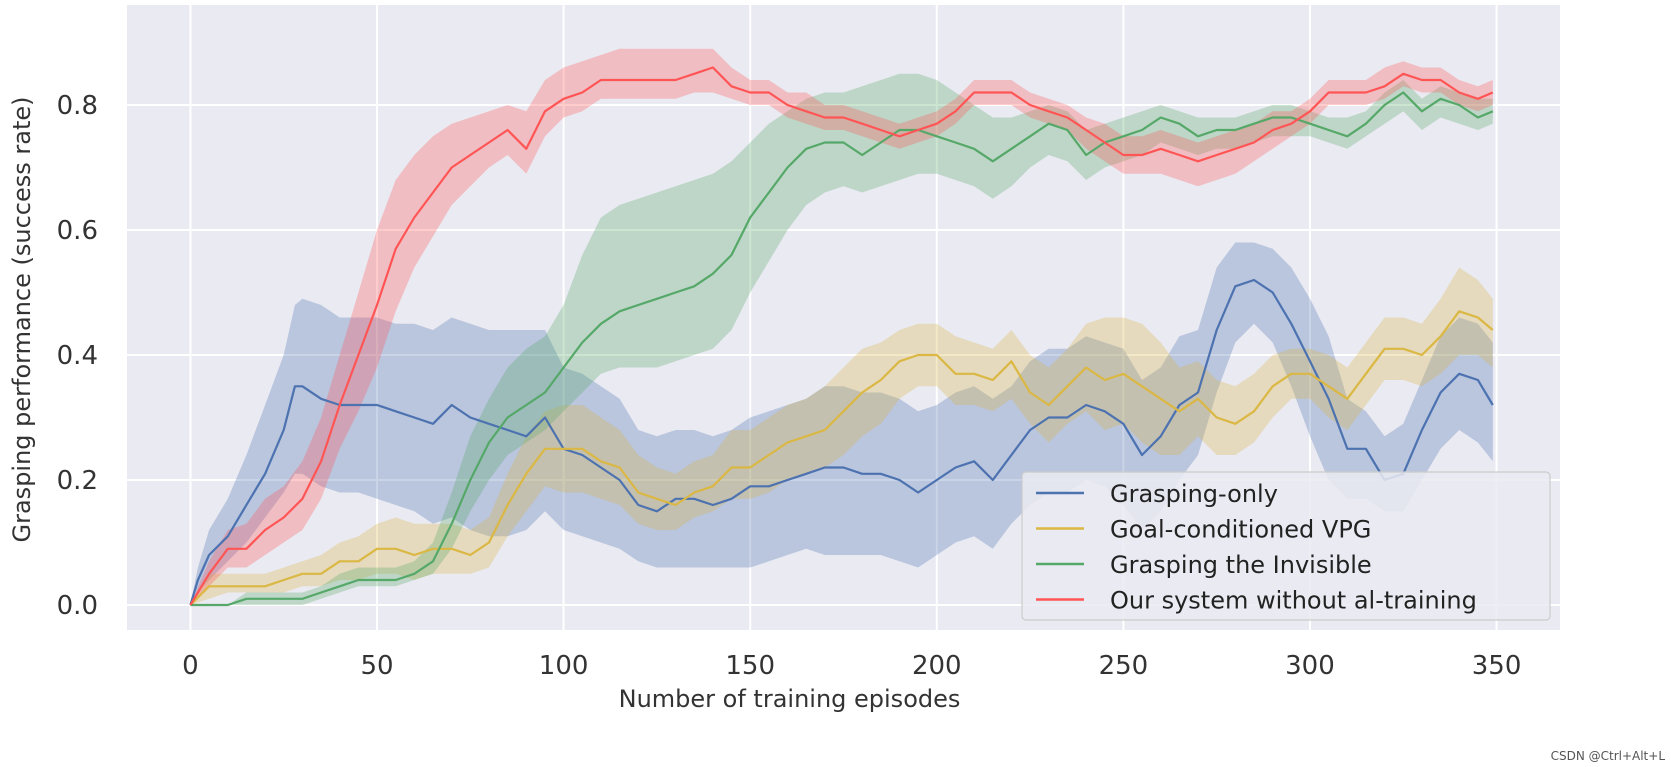 The height and width of the screenshot is (767, 1671). What do you see at coordinates (1497, 666) in the screenshot?
I see `x-tick-label: 350` at bounding box center [1497, 666].